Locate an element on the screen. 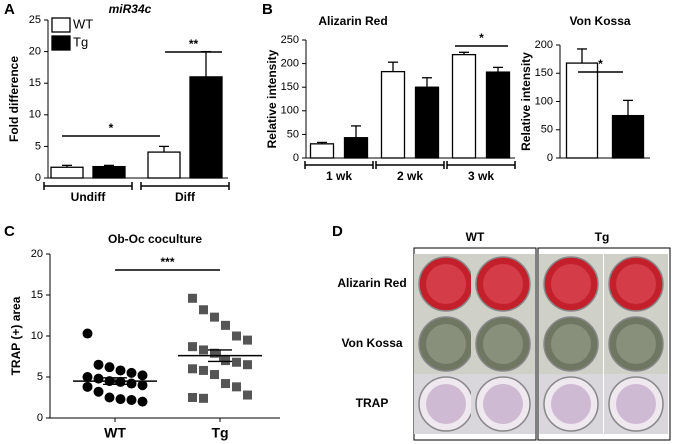 Image resolution: width=676 pixels, height=444 pixels. panel-letter: A is located at coordinates (9, 9).